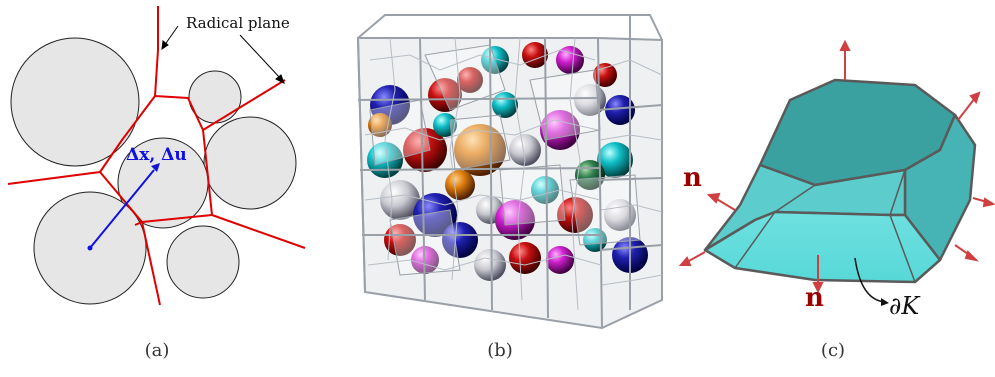 The width and height of the screenshot is (995, 377). I want to click on displacement-vector, so click(123, 207).